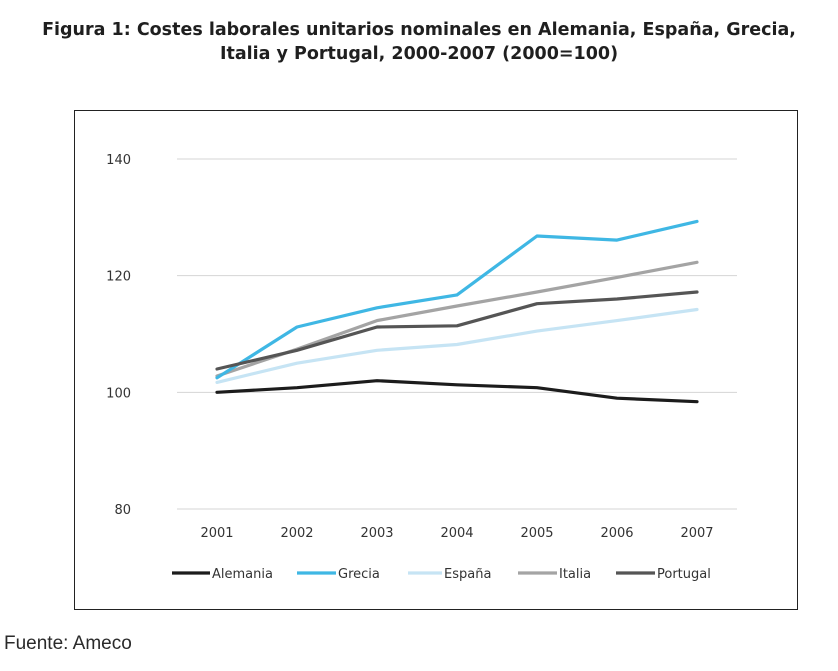 The image size is (838, 671). I want to click on legend-label-españa: España, so click(467, 574).